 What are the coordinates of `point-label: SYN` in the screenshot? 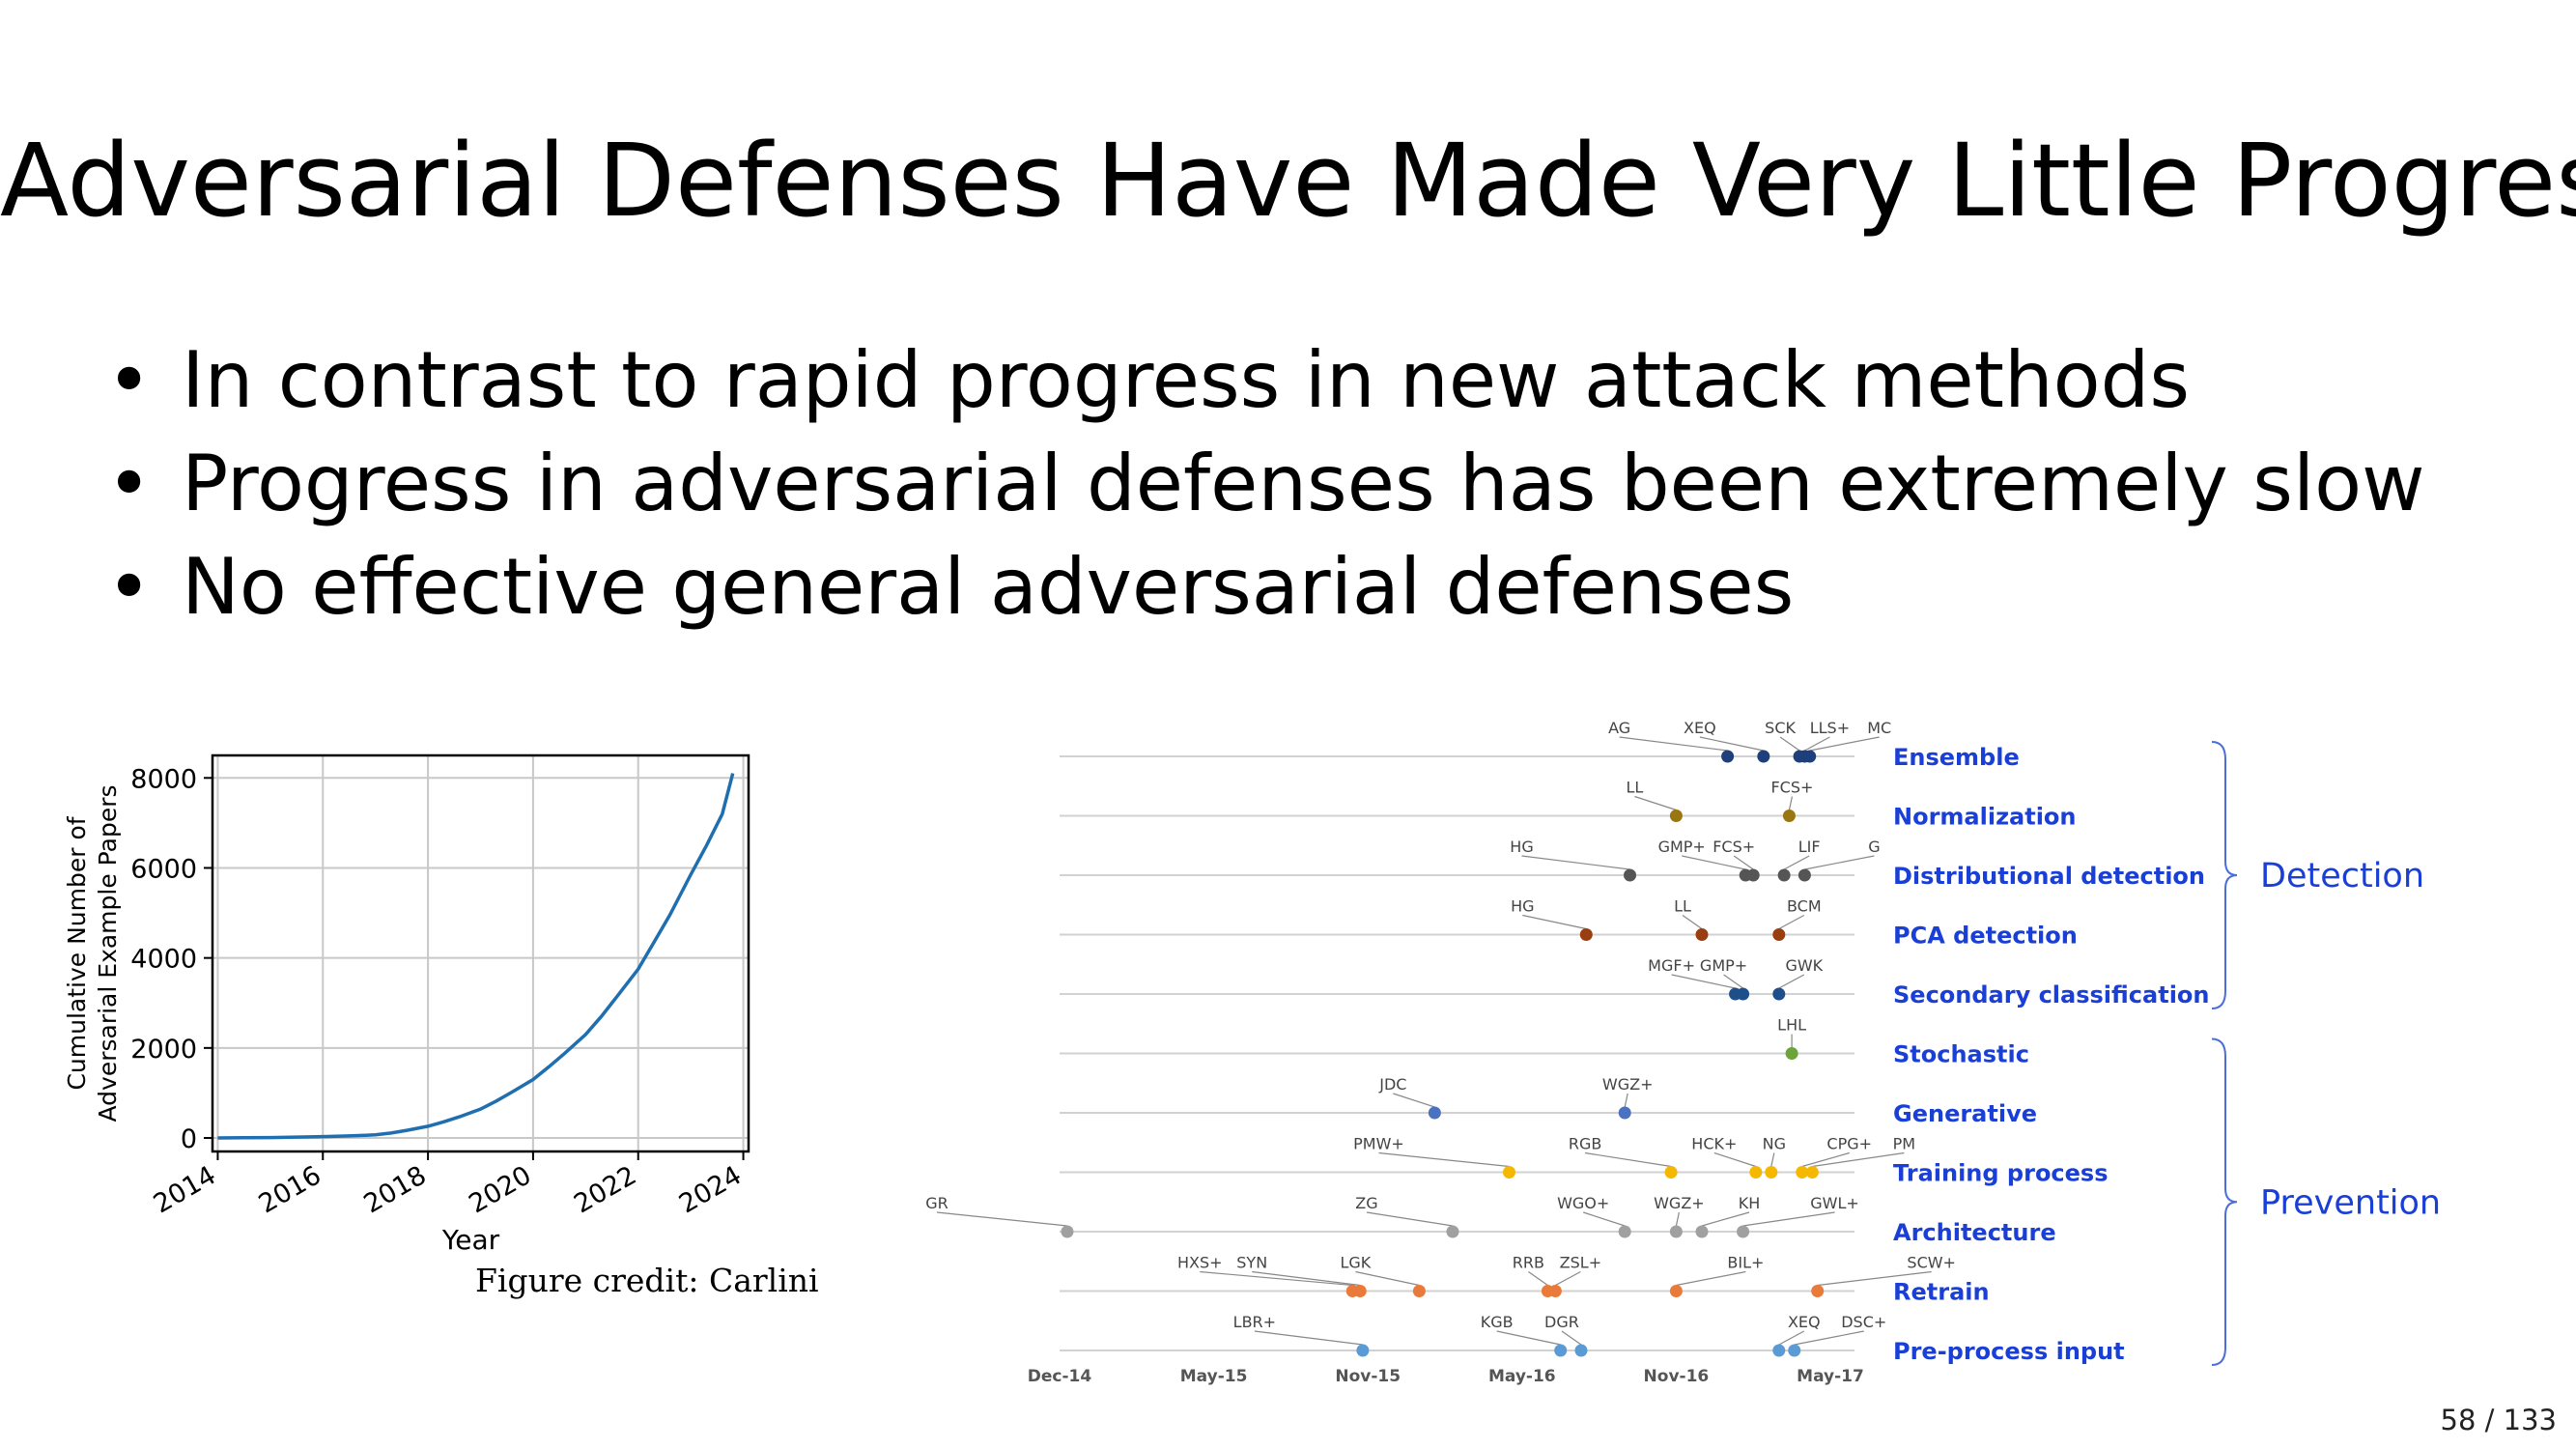 It's located at (1251, 1263).